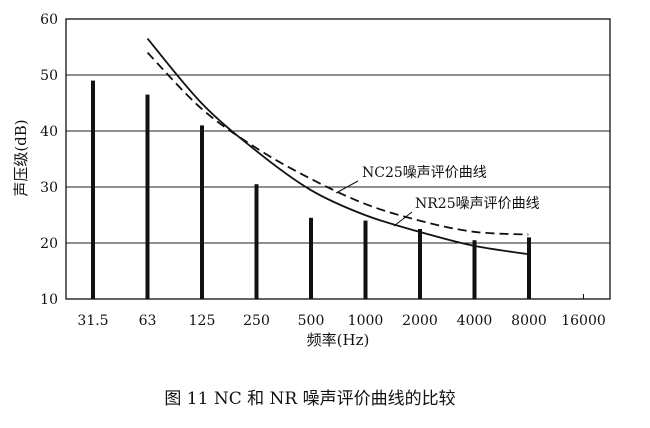 This screenshot has height=428, width=650. I want to click on x-tick-label-250: 250, so click(256, 321).